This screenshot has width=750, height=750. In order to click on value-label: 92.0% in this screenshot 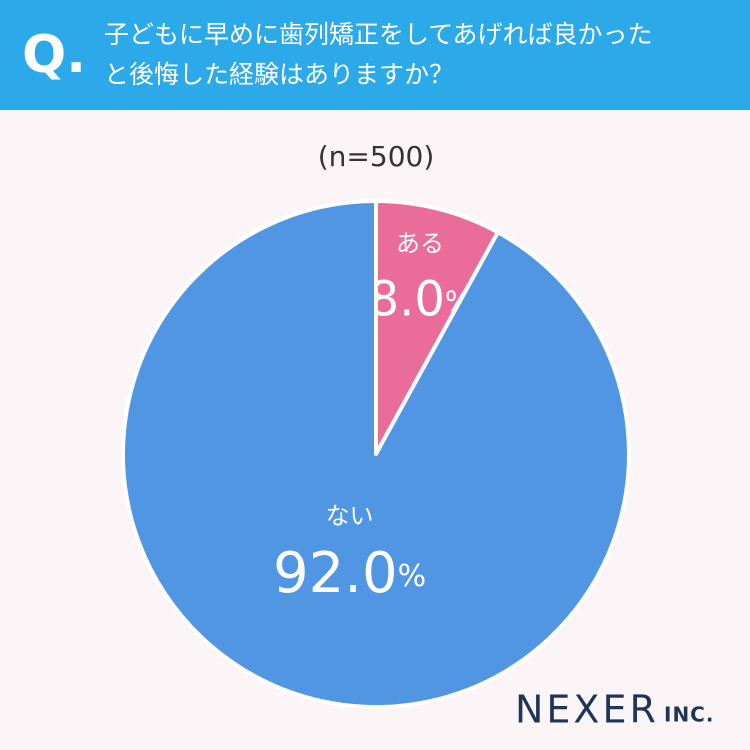, I will do `click(349, 573)`.